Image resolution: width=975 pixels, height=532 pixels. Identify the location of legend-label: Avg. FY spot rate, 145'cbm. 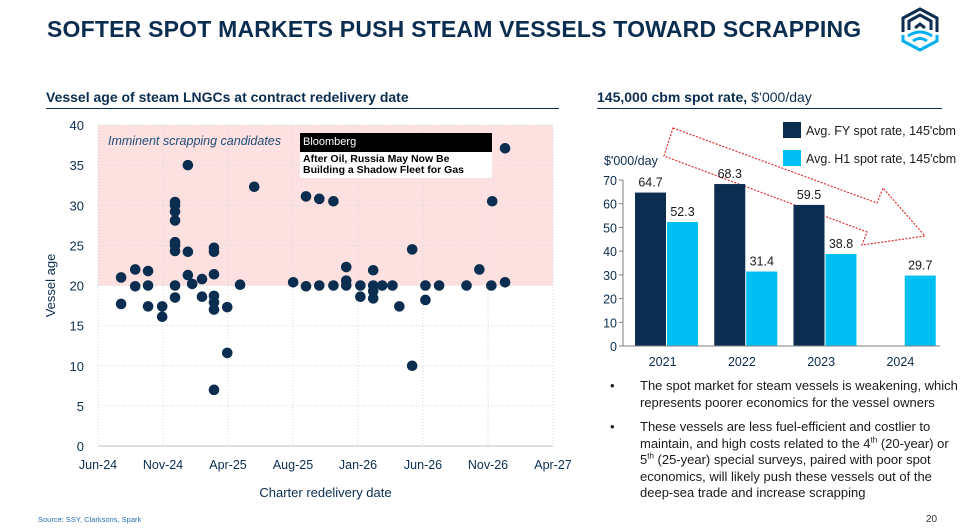
(881, 131).